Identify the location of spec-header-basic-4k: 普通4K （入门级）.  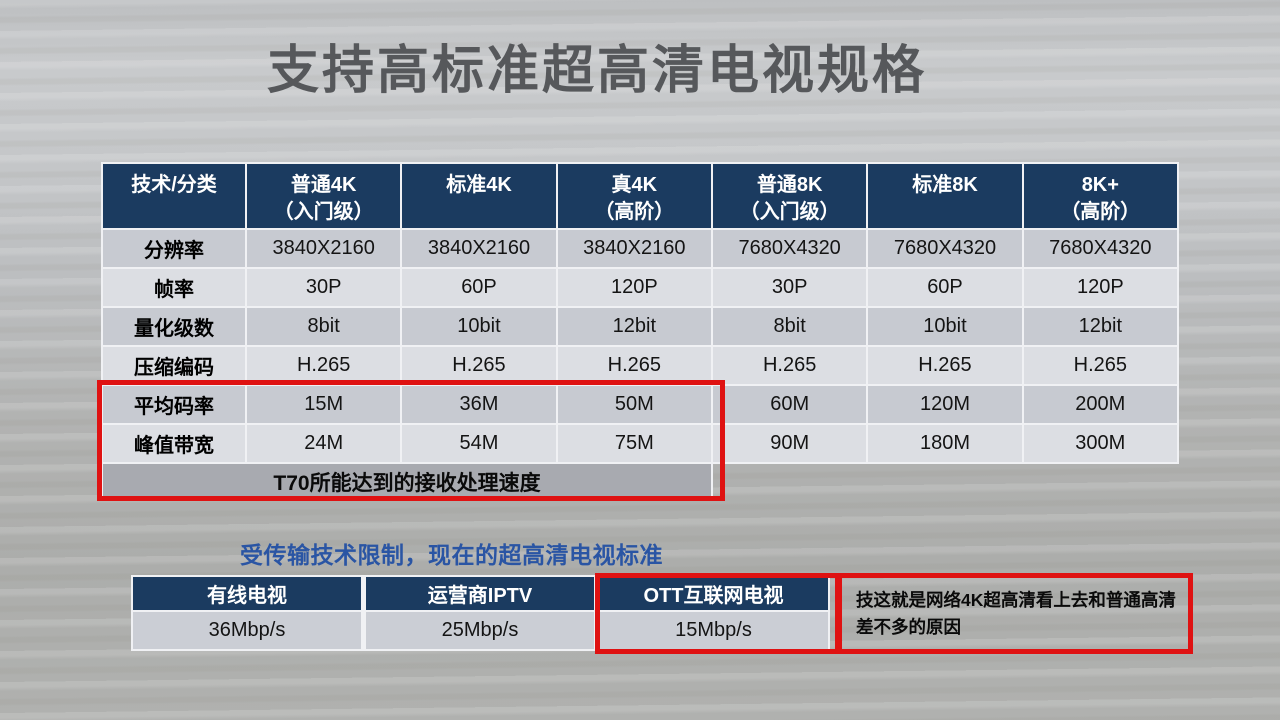
(325, 196).